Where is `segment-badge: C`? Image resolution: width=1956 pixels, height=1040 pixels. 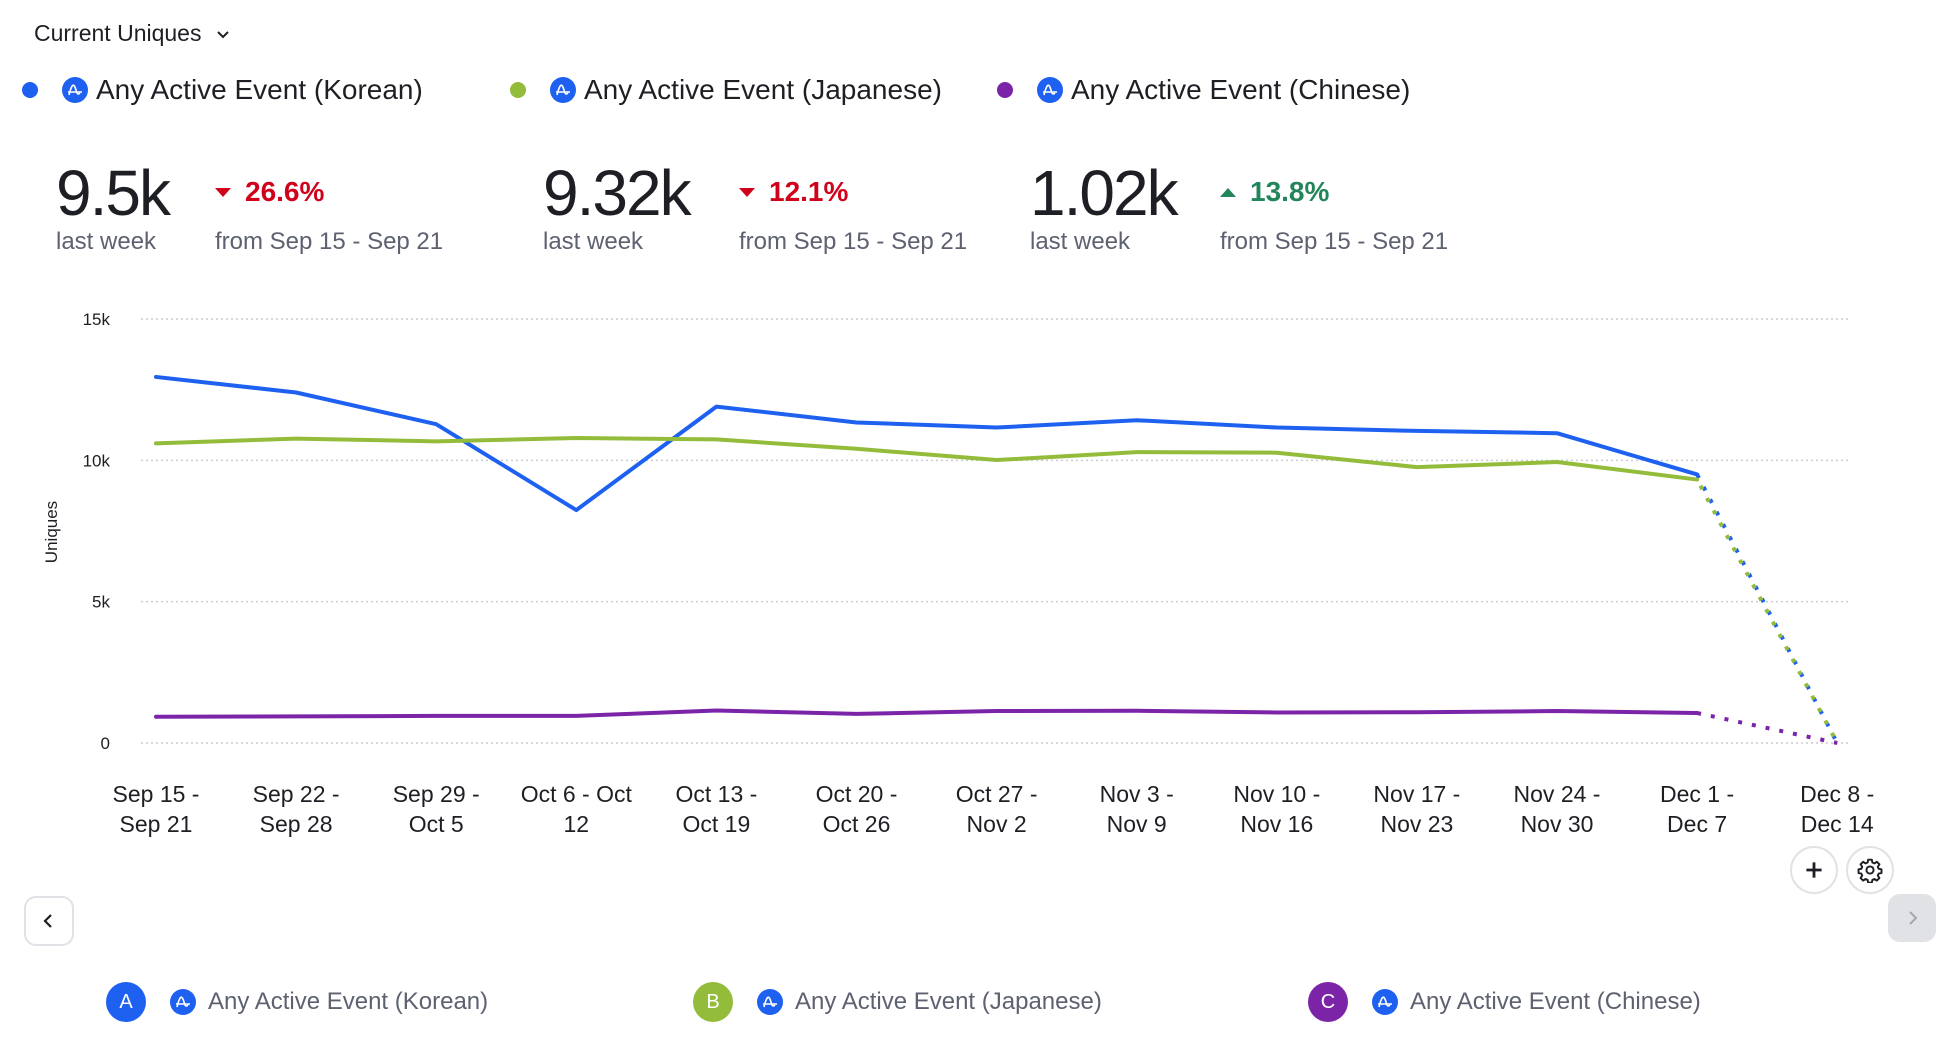 segment-badge: C is located at coordinates (1328, 1002).